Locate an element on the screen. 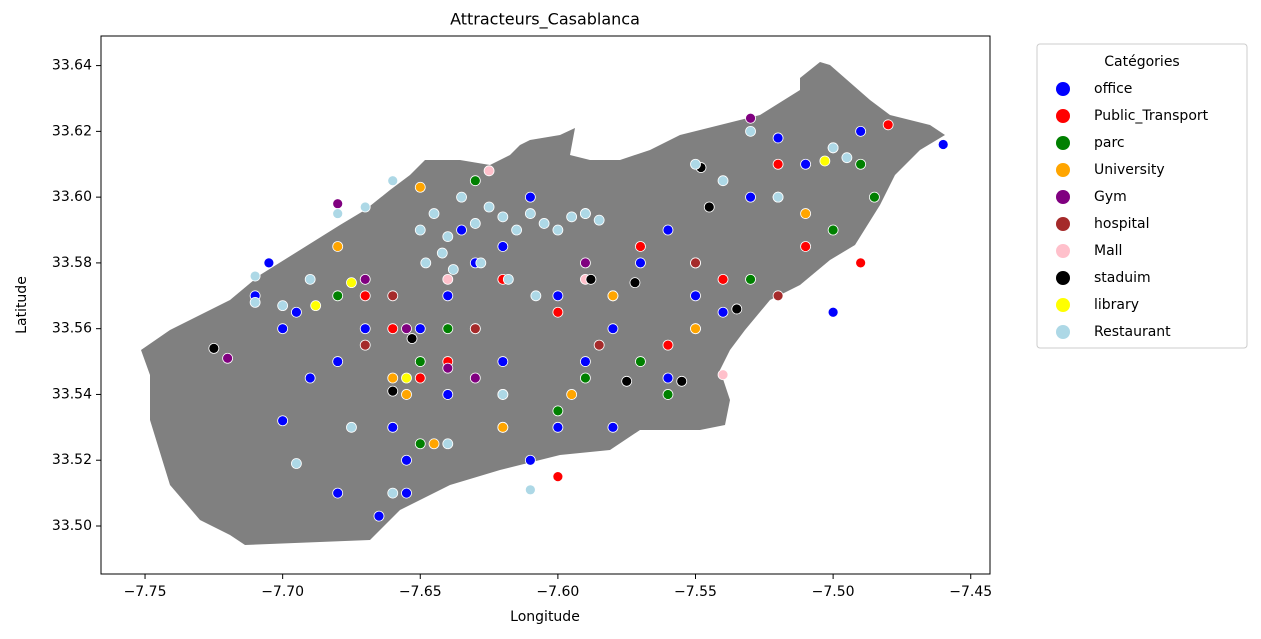 The image size is (1261, 639). legend-box is located at coordinates (1142, 196).